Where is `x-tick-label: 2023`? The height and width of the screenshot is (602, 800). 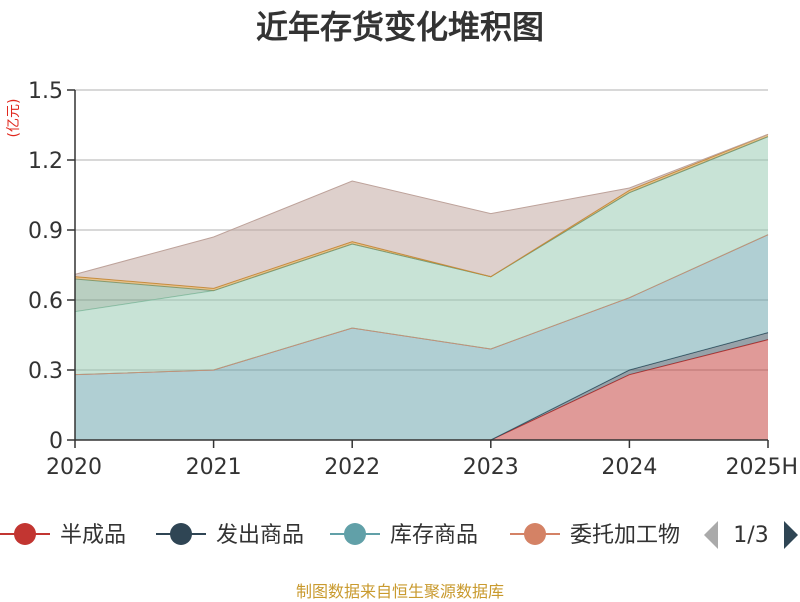
x-tick-label: 2023 is located at coordinates (491, 467).